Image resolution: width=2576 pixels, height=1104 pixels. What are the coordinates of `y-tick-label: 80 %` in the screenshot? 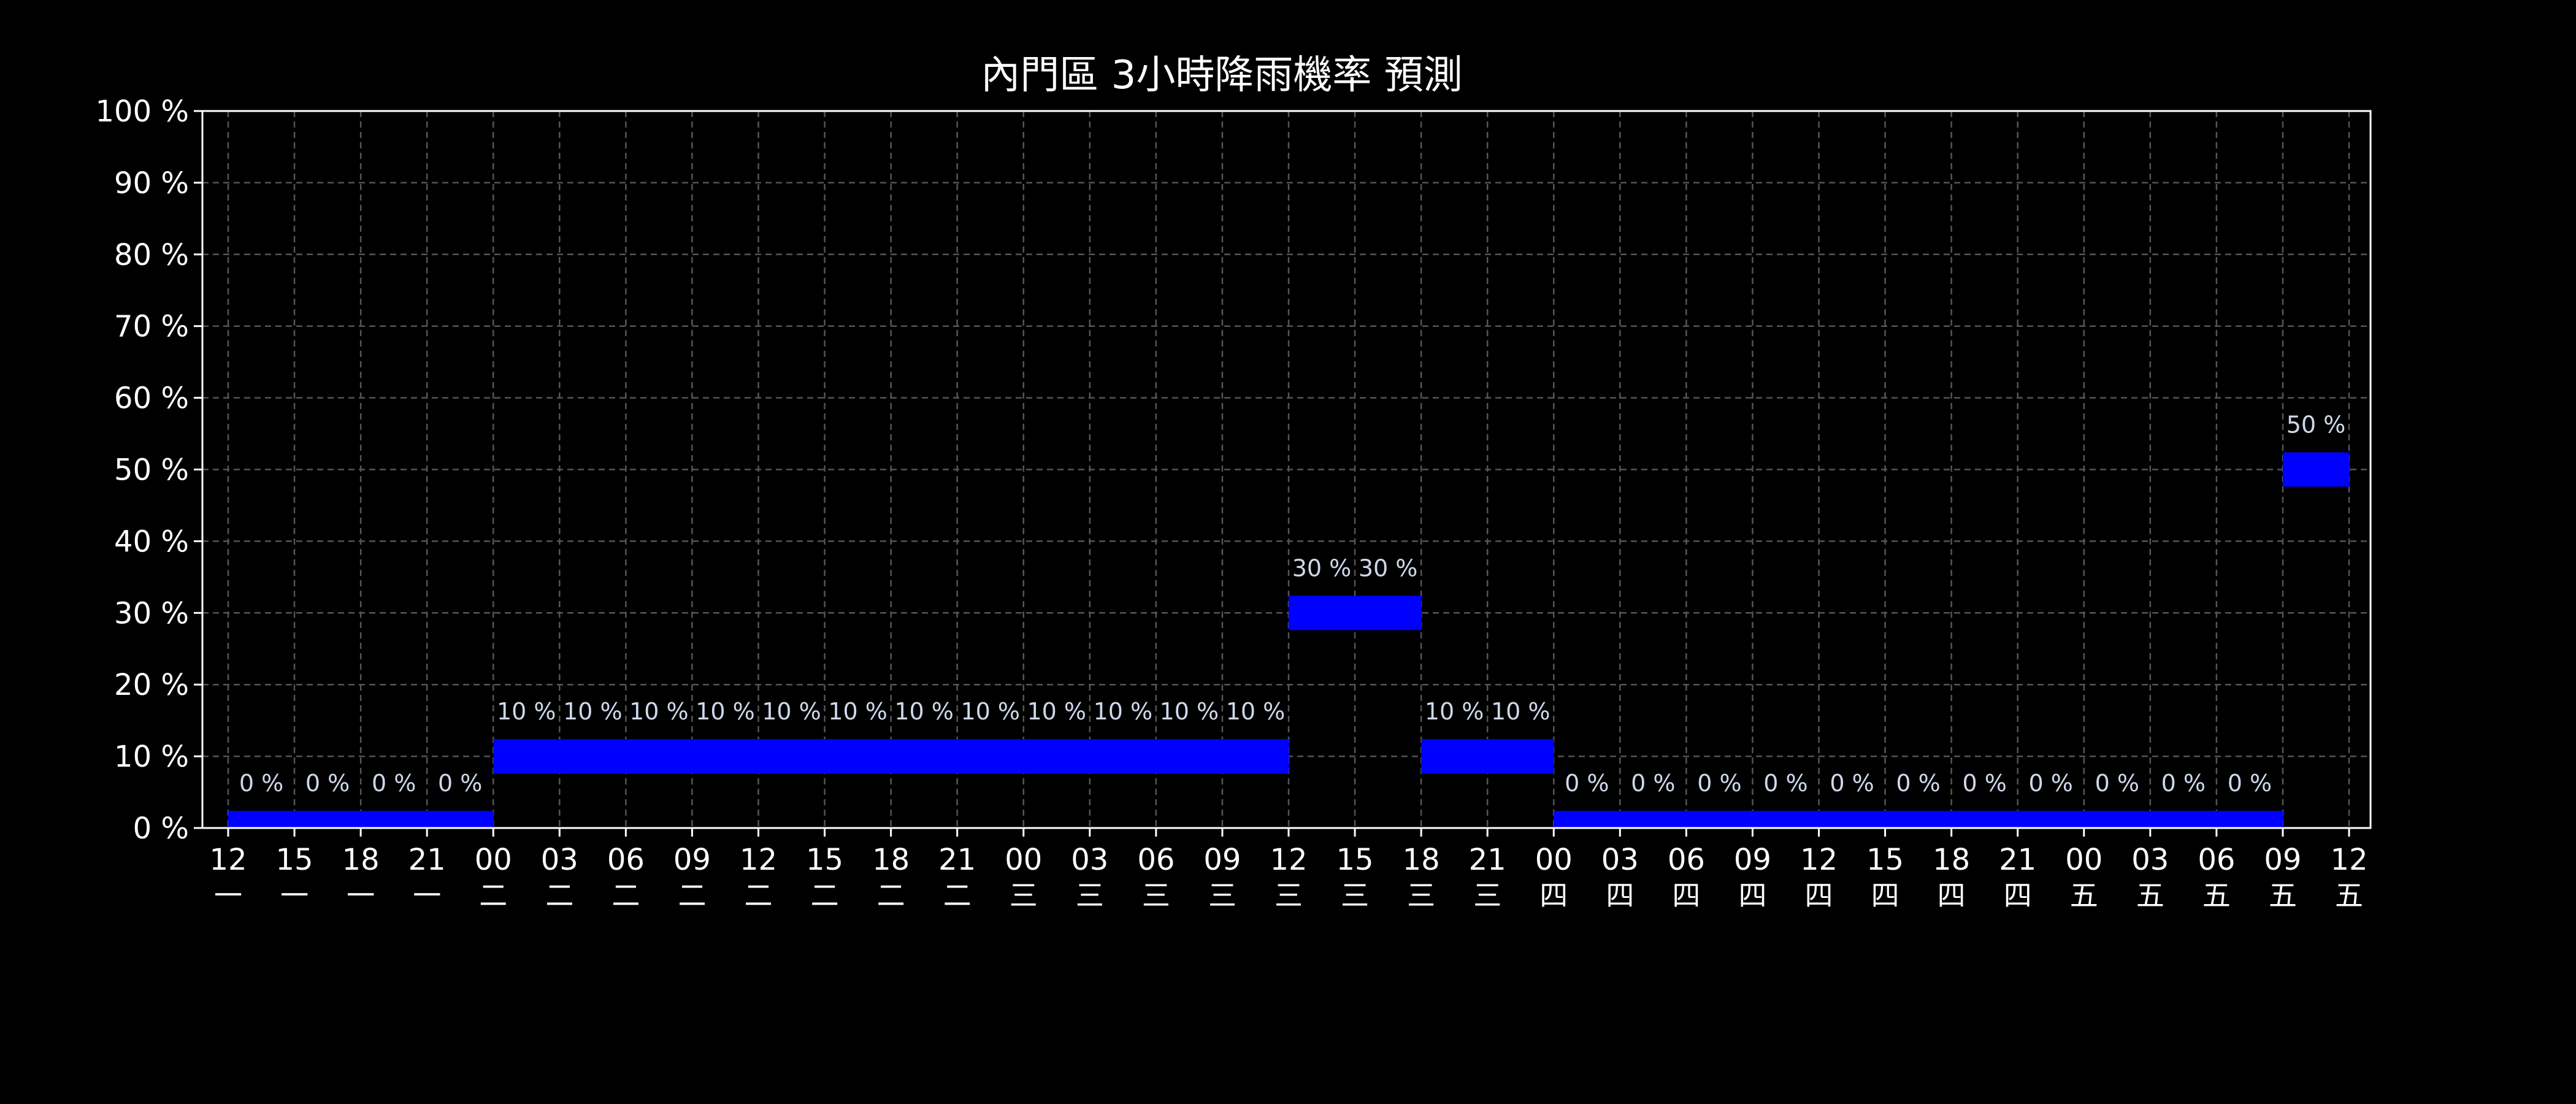 It's located at (151, 255).